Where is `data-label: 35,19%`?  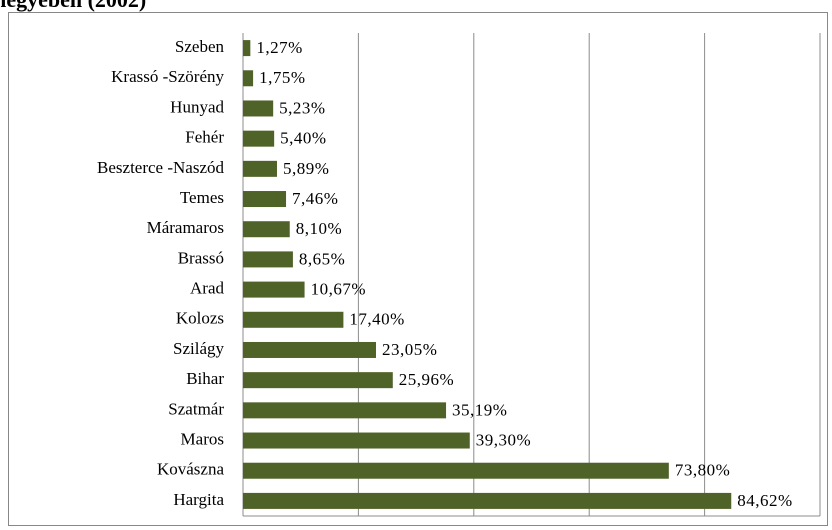 data-label: 35,19% is located at coordinates (479, 409).